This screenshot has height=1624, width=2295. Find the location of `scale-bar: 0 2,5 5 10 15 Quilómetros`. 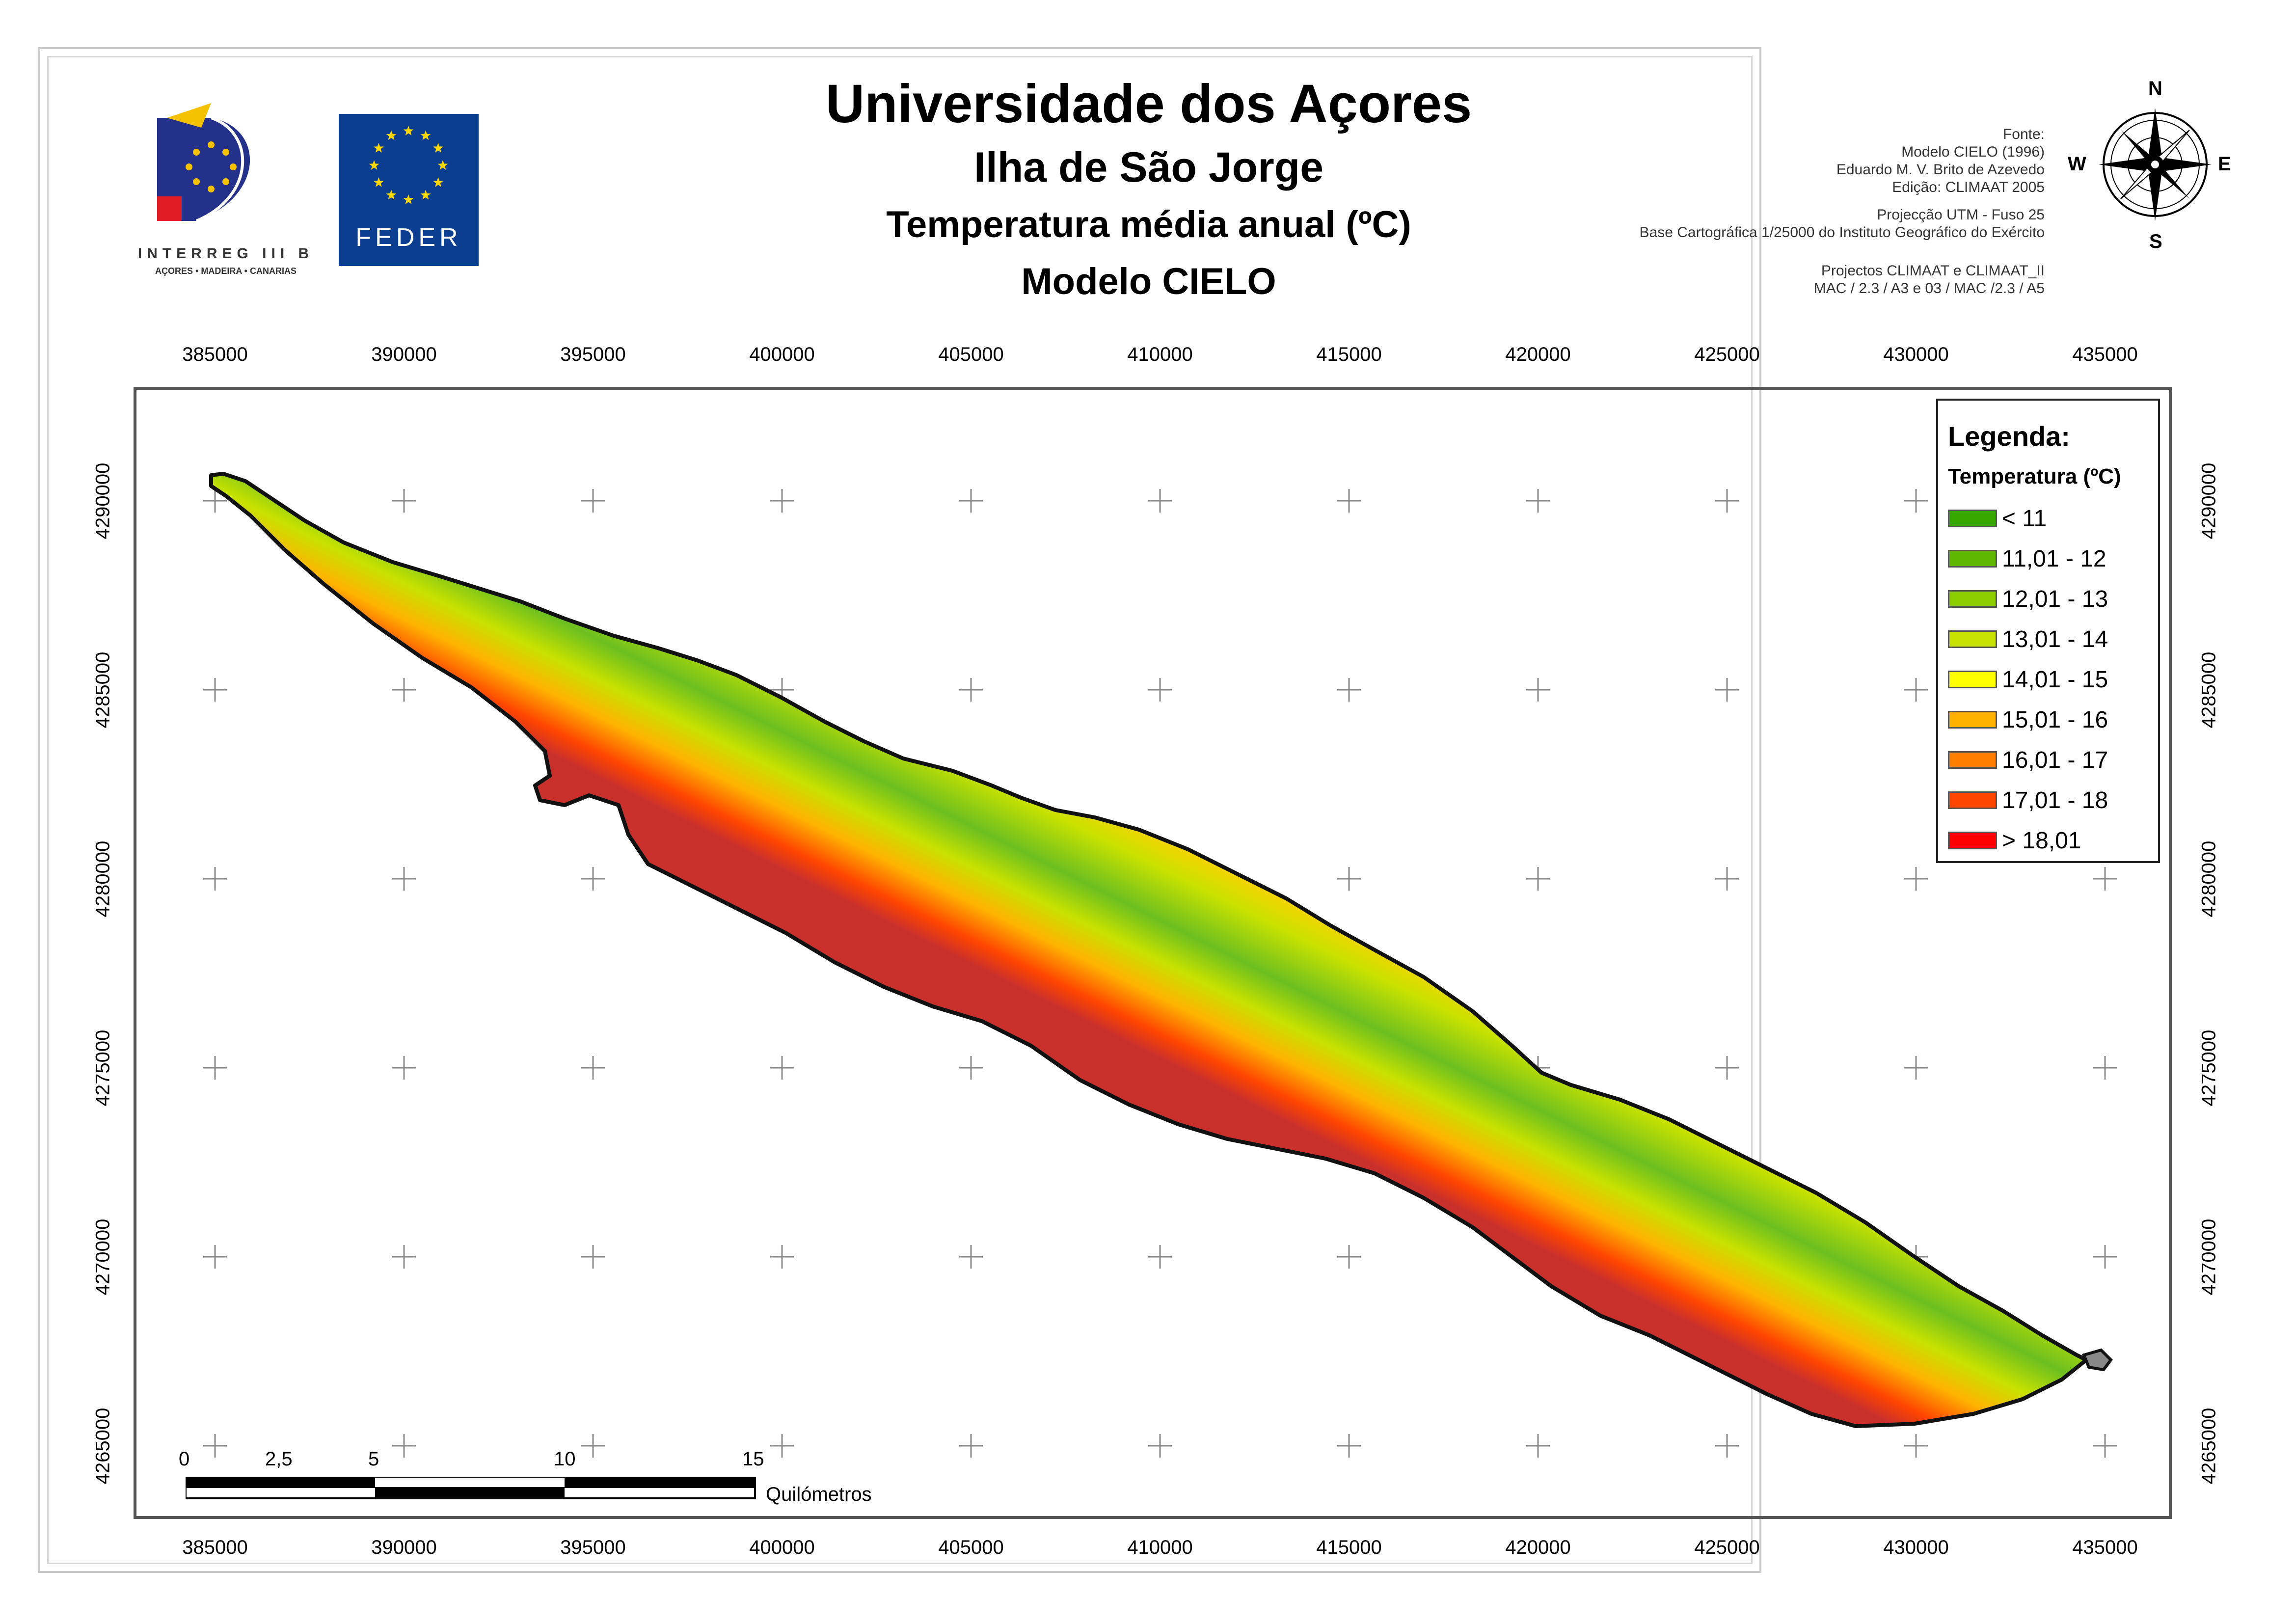

scale-bar: 0 2,5 5 10 15 Quilómetros is located at coordinates (569, 1480).